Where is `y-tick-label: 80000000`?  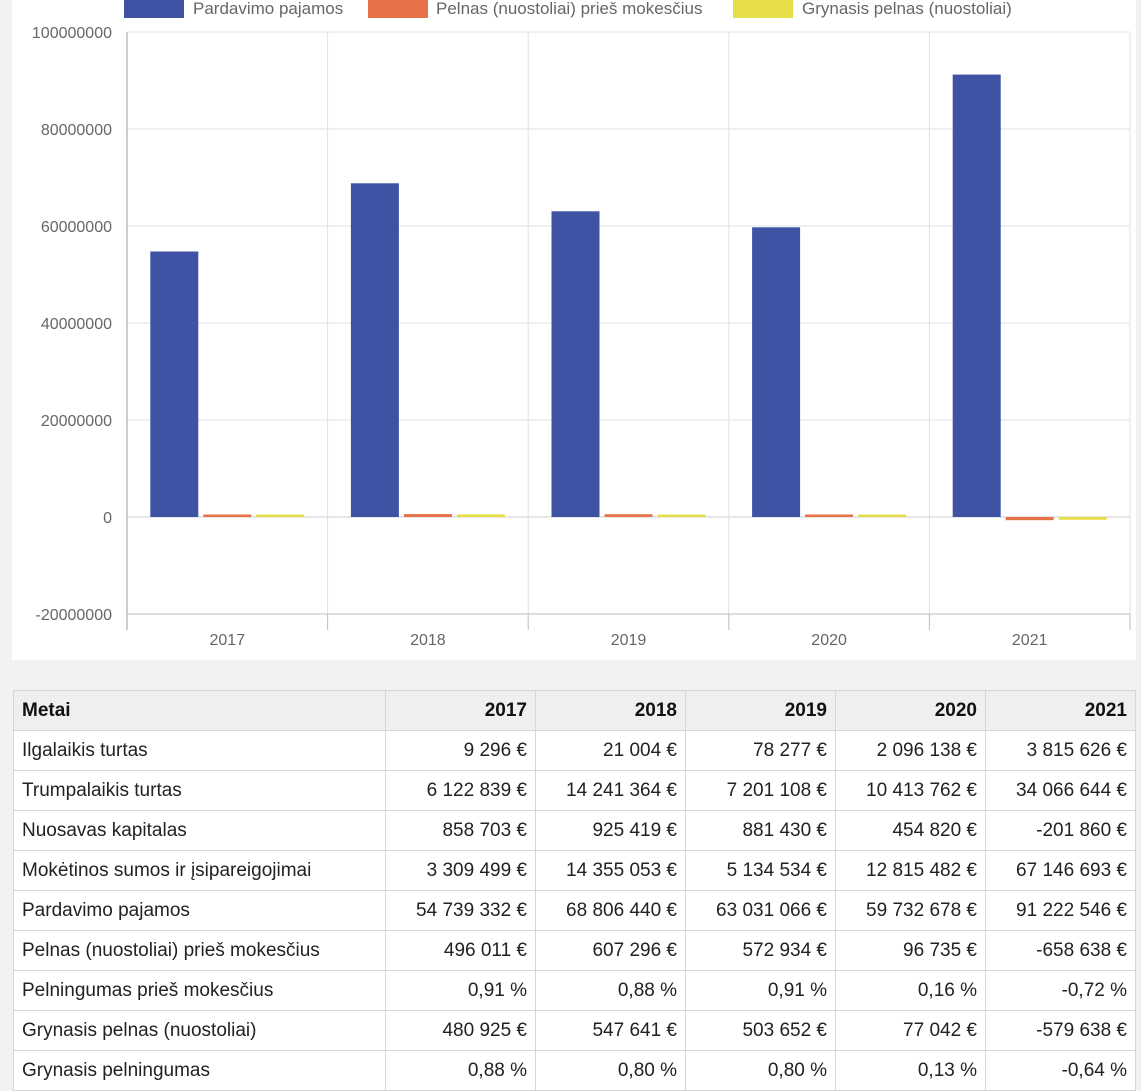
y-tick-label: 80000000 is located at coordinates (76, 130).